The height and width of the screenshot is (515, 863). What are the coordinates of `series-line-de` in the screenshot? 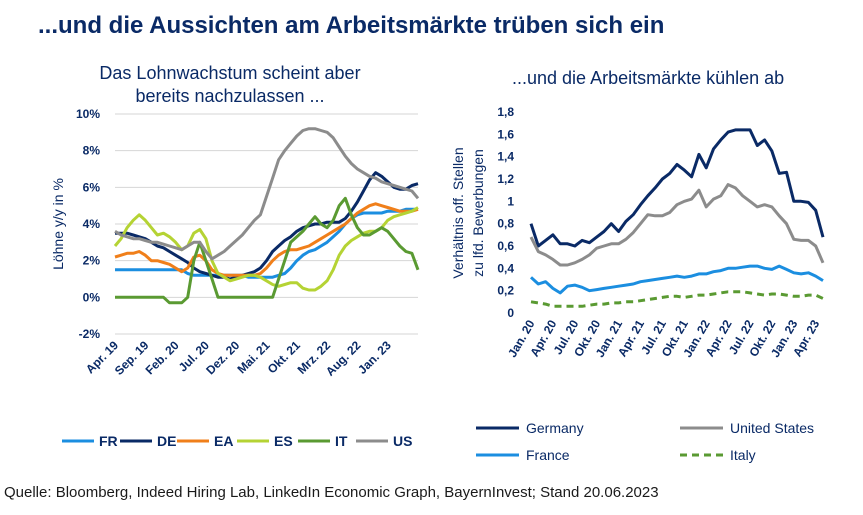 It's located at (267, 226).